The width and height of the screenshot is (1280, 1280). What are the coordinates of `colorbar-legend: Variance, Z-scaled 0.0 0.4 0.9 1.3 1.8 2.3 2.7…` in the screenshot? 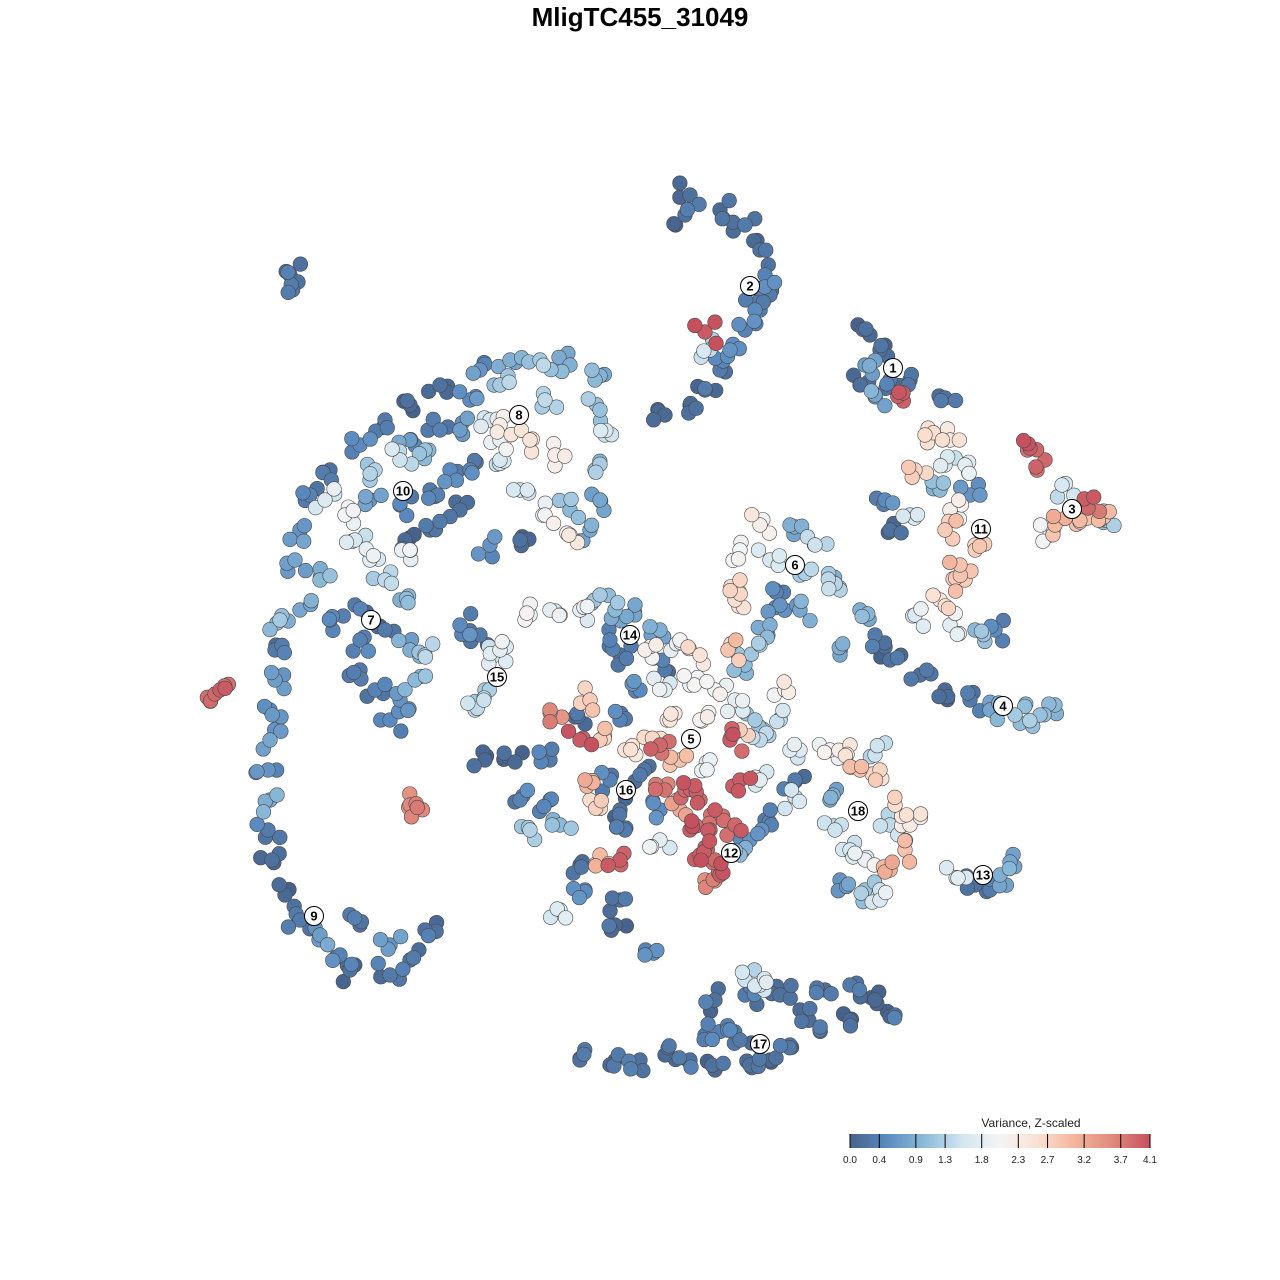 It's located at (1000, 1141).